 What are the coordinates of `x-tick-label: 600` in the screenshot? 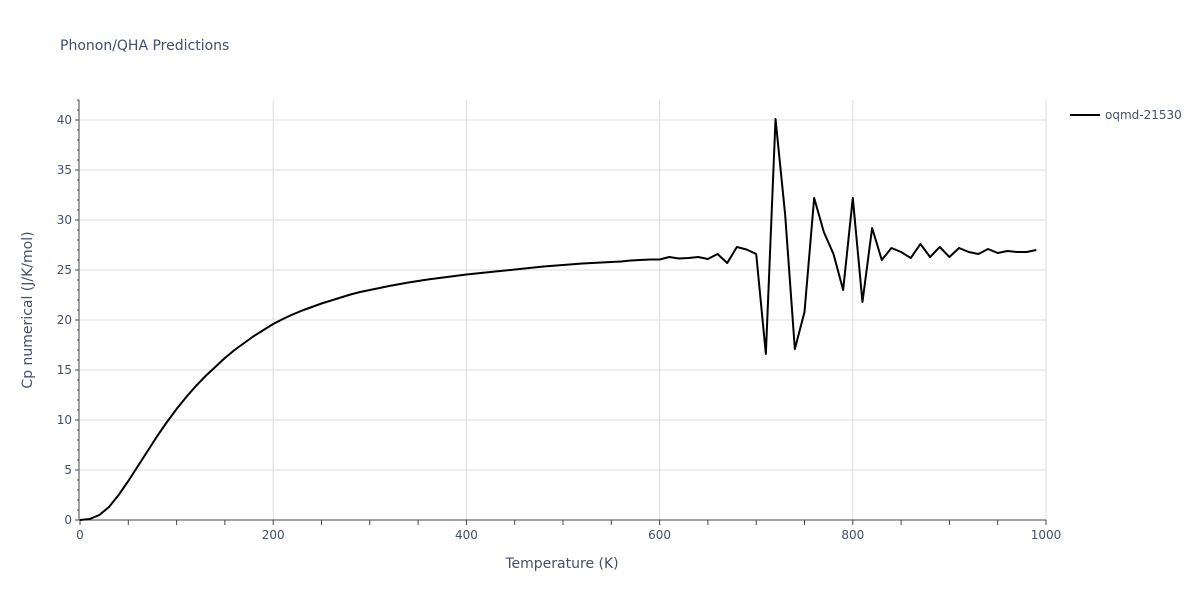 It's located at (659, 535).